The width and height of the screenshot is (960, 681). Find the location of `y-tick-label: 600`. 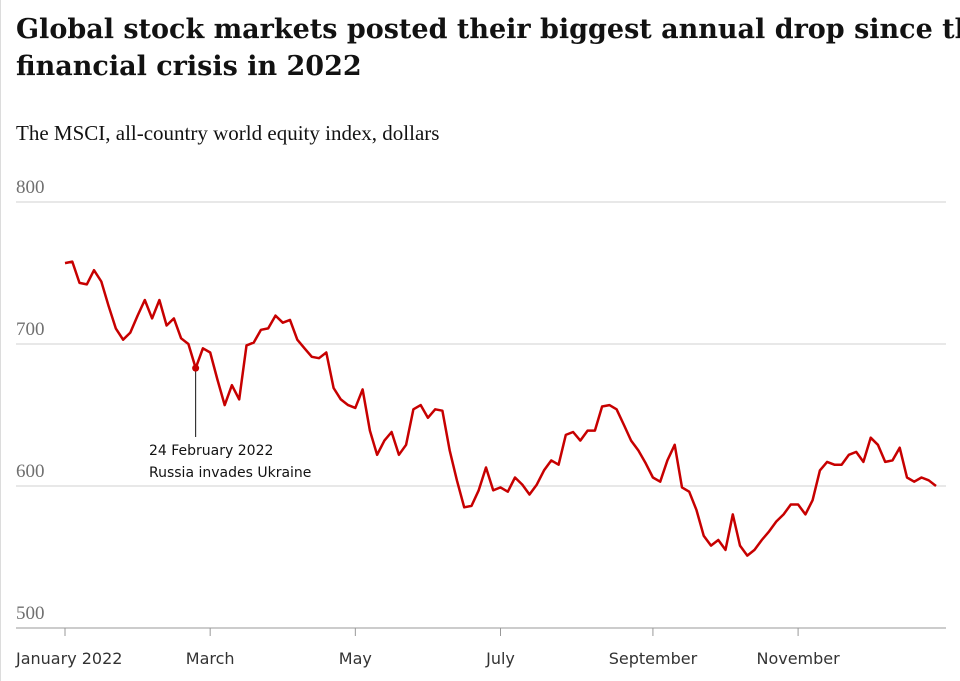

y-tick-label: 600 is located at coordinates (30, 471).